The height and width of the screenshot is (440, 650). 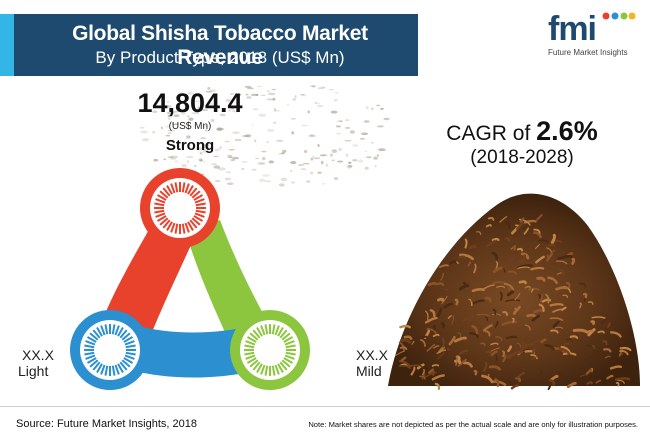 I want to click on cagr-label: CAGR of, so click(x=488, y=133).